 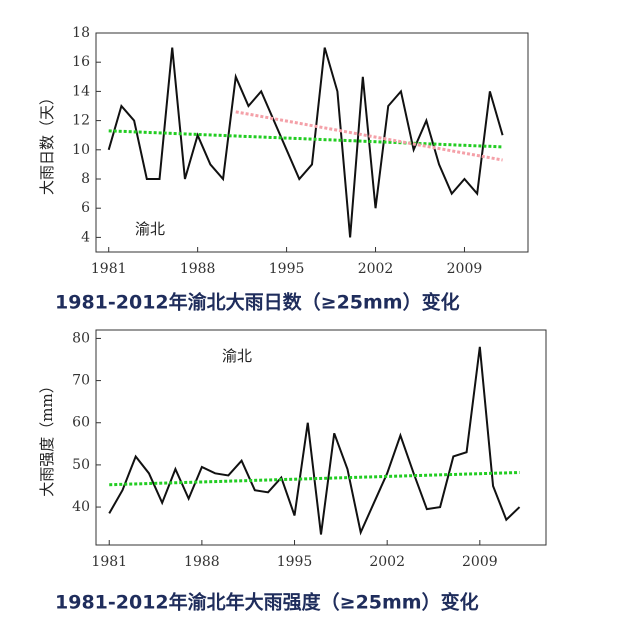 What do you see at coordinates (81, 150) in the screenshot?
I see `y-tick-label: 10` at bounding box center [81, 150].